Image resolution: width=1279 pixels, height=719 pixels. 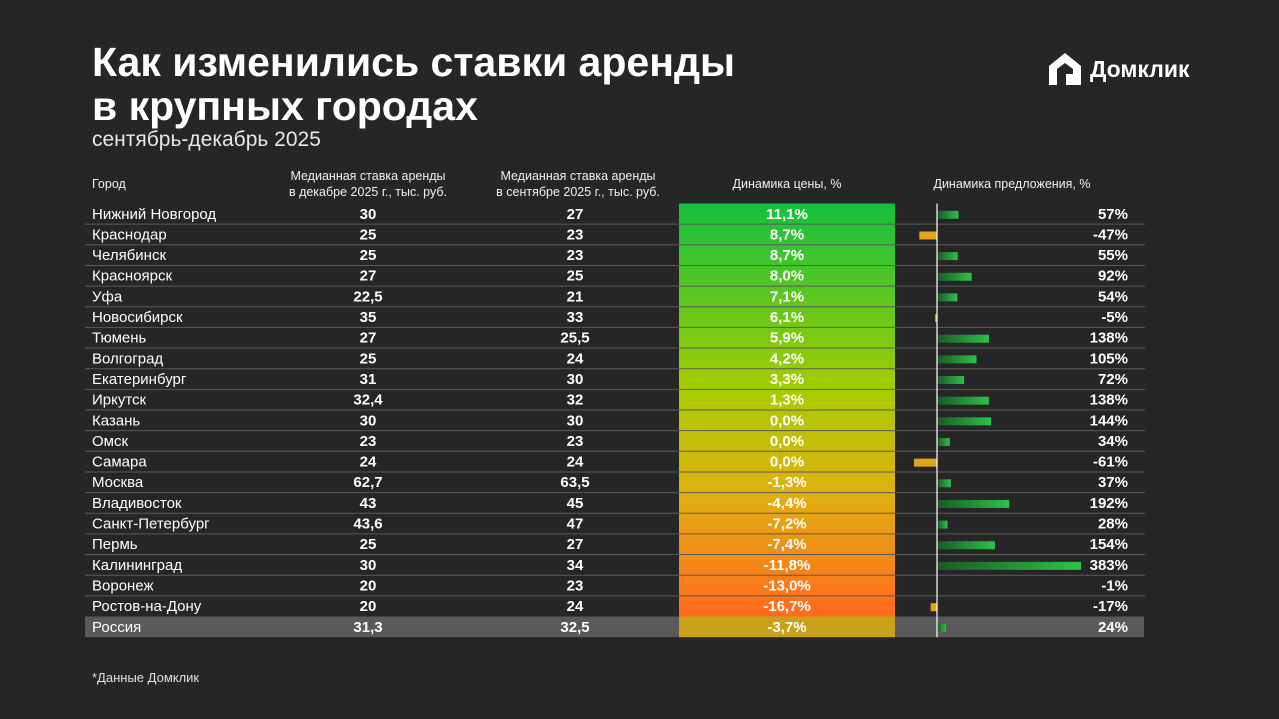 I want to click on price-change: 7,1%, so click(x=787, y=296).